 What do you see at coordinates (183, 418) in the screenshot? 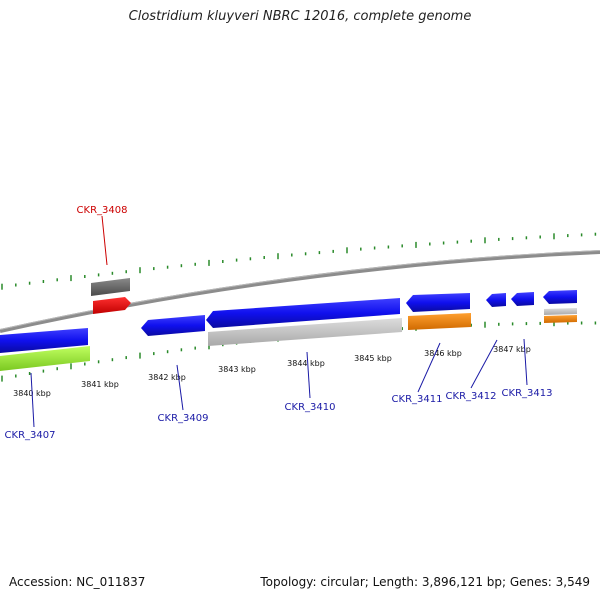
I see `gene-label-ckr-3409: CKR_3409` at bounding box center [183, 418].